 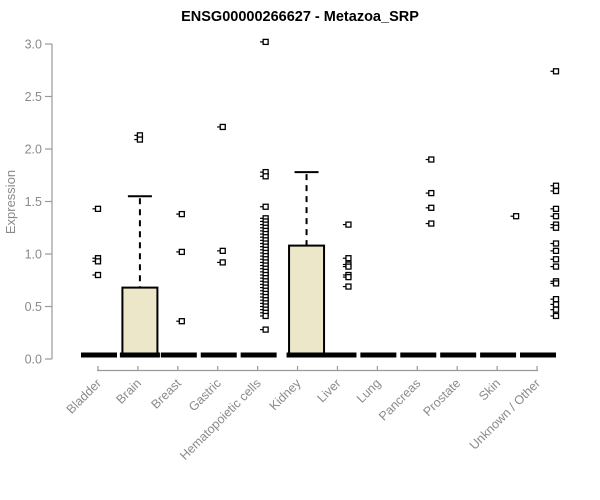 What do you see at coordinates (399, 399) in the screenshot?
I see `category-label: Pancreas` at bounding box center [399, 399].